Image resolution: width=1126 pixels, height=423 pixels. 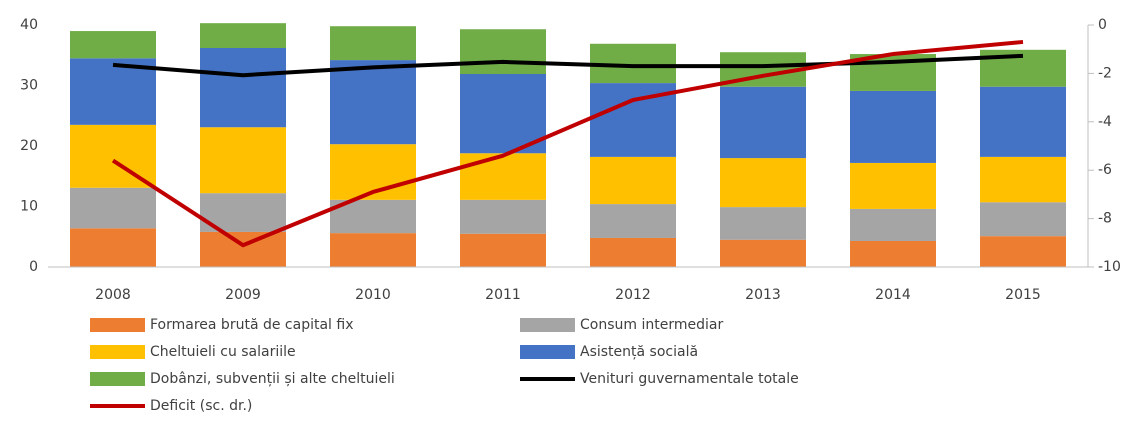 What do you see at coordinates (893, 295) in the screenshot?
I see `x-tick-label: 2014` at bounding box center [893, 295].